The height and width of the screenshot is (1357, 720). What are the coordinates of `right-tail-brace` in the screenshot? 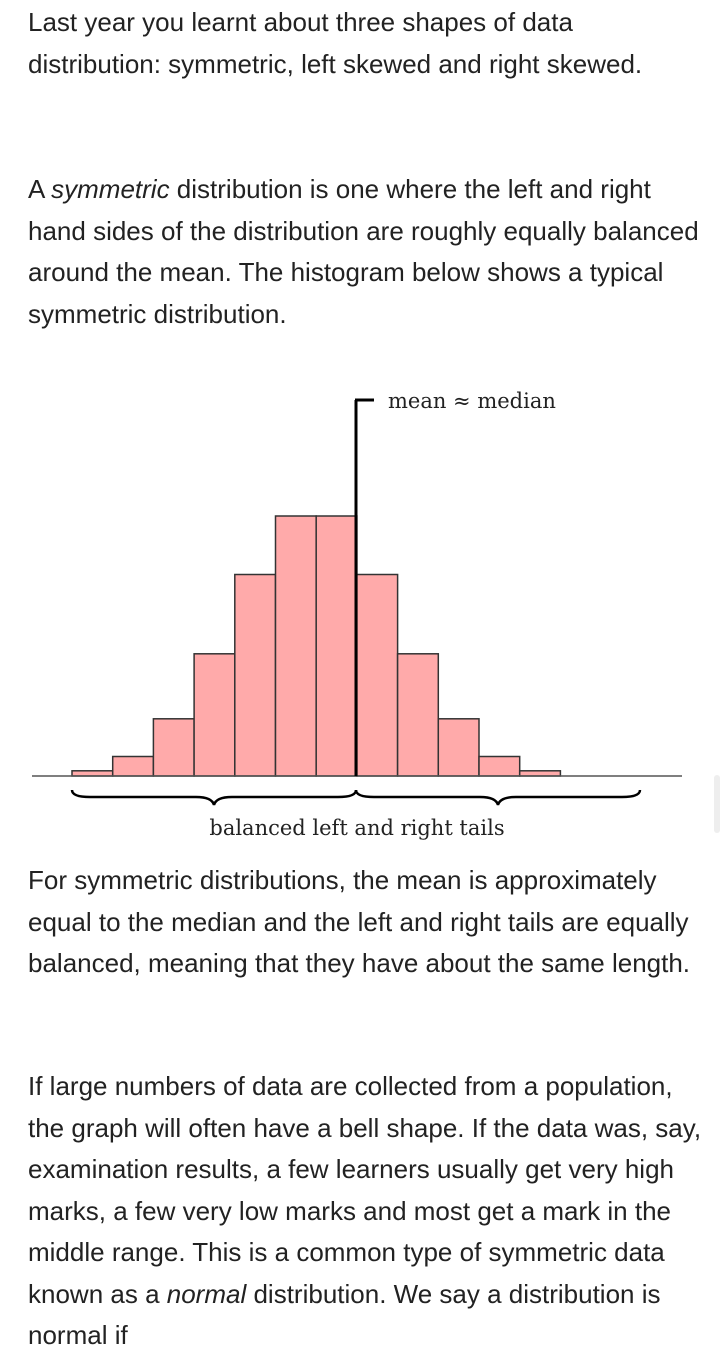 It's located at (498, 797).